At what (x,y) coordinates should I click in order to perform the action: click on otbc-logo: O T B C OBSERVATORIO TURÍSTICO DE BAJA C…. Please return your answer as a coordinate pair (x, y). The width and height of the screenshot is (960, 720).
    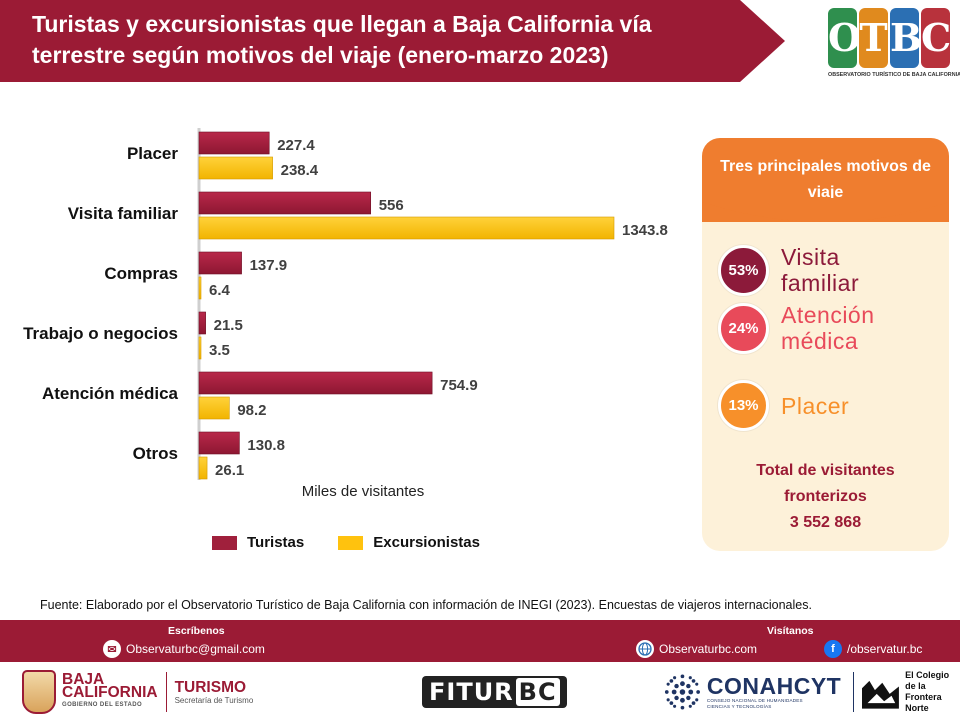
    Looking at the image, I should click on (894, 47).